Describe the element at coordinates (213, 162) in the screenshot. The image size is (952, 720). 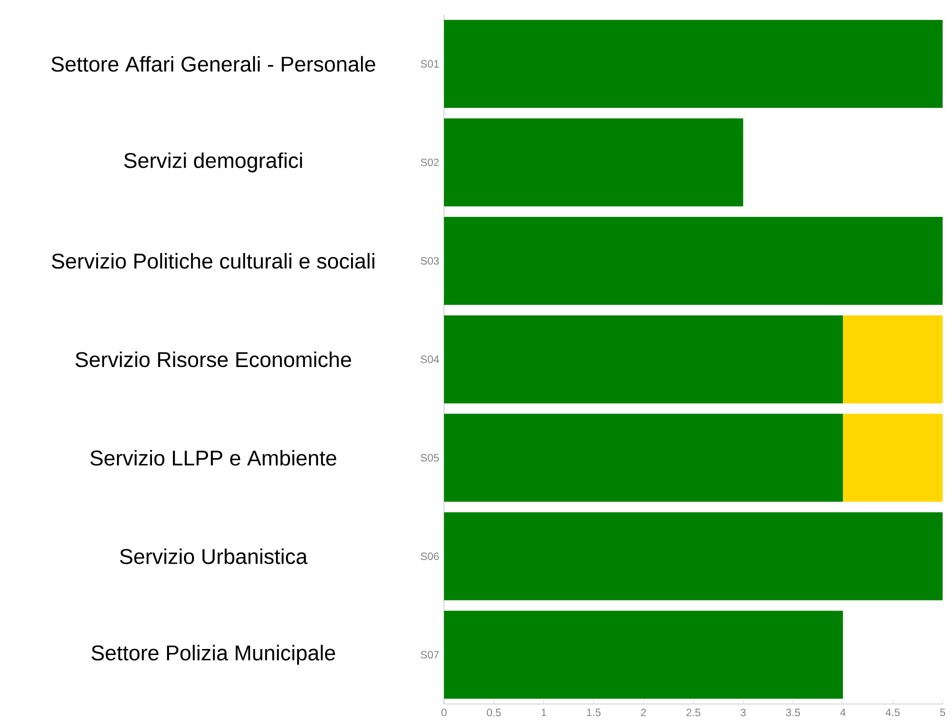
I see `text: Servizi demografici` at that location.